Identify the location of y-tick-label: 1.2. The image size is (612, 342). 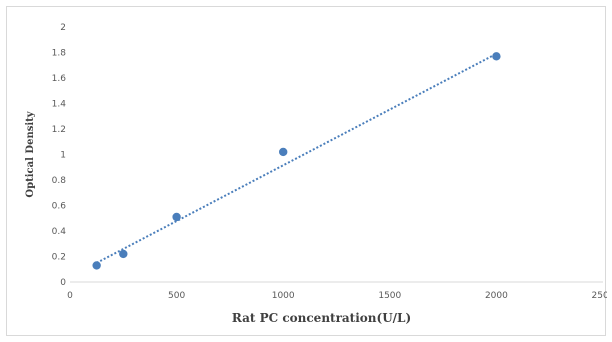
(59, 130).